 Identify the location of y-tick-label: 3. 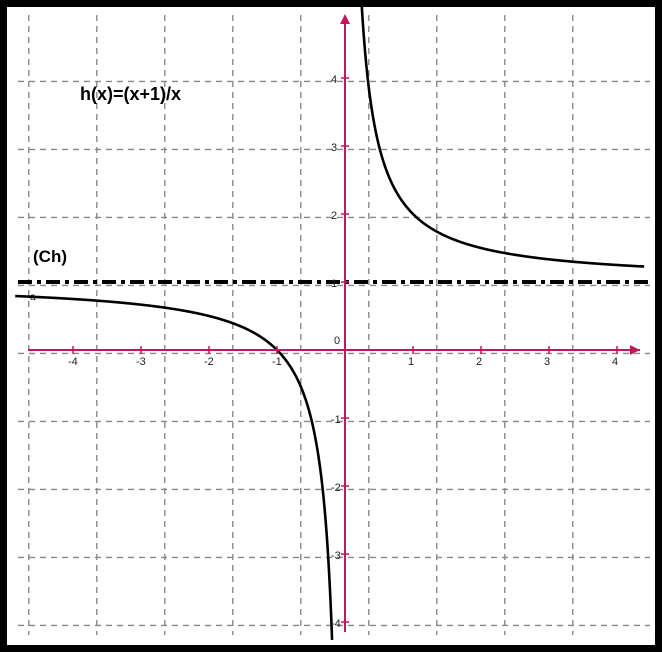
(334, 148).